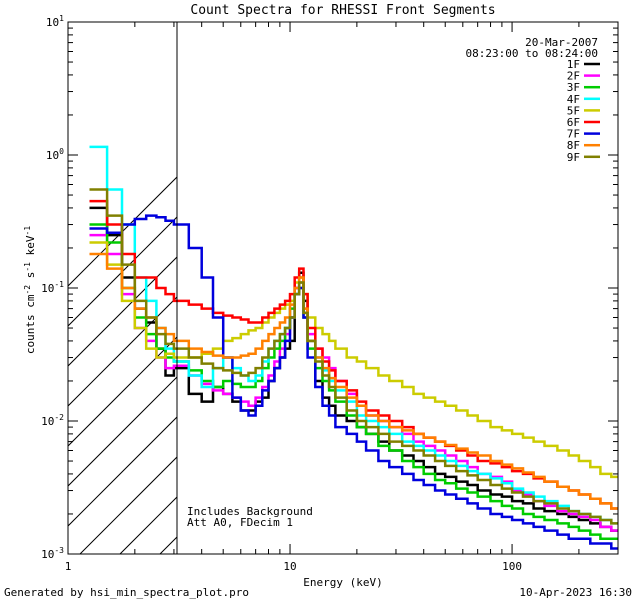  Describe the element at coordinates (573, 122) in the screenshot. I see `legend-label-6F: 6F` at that location.